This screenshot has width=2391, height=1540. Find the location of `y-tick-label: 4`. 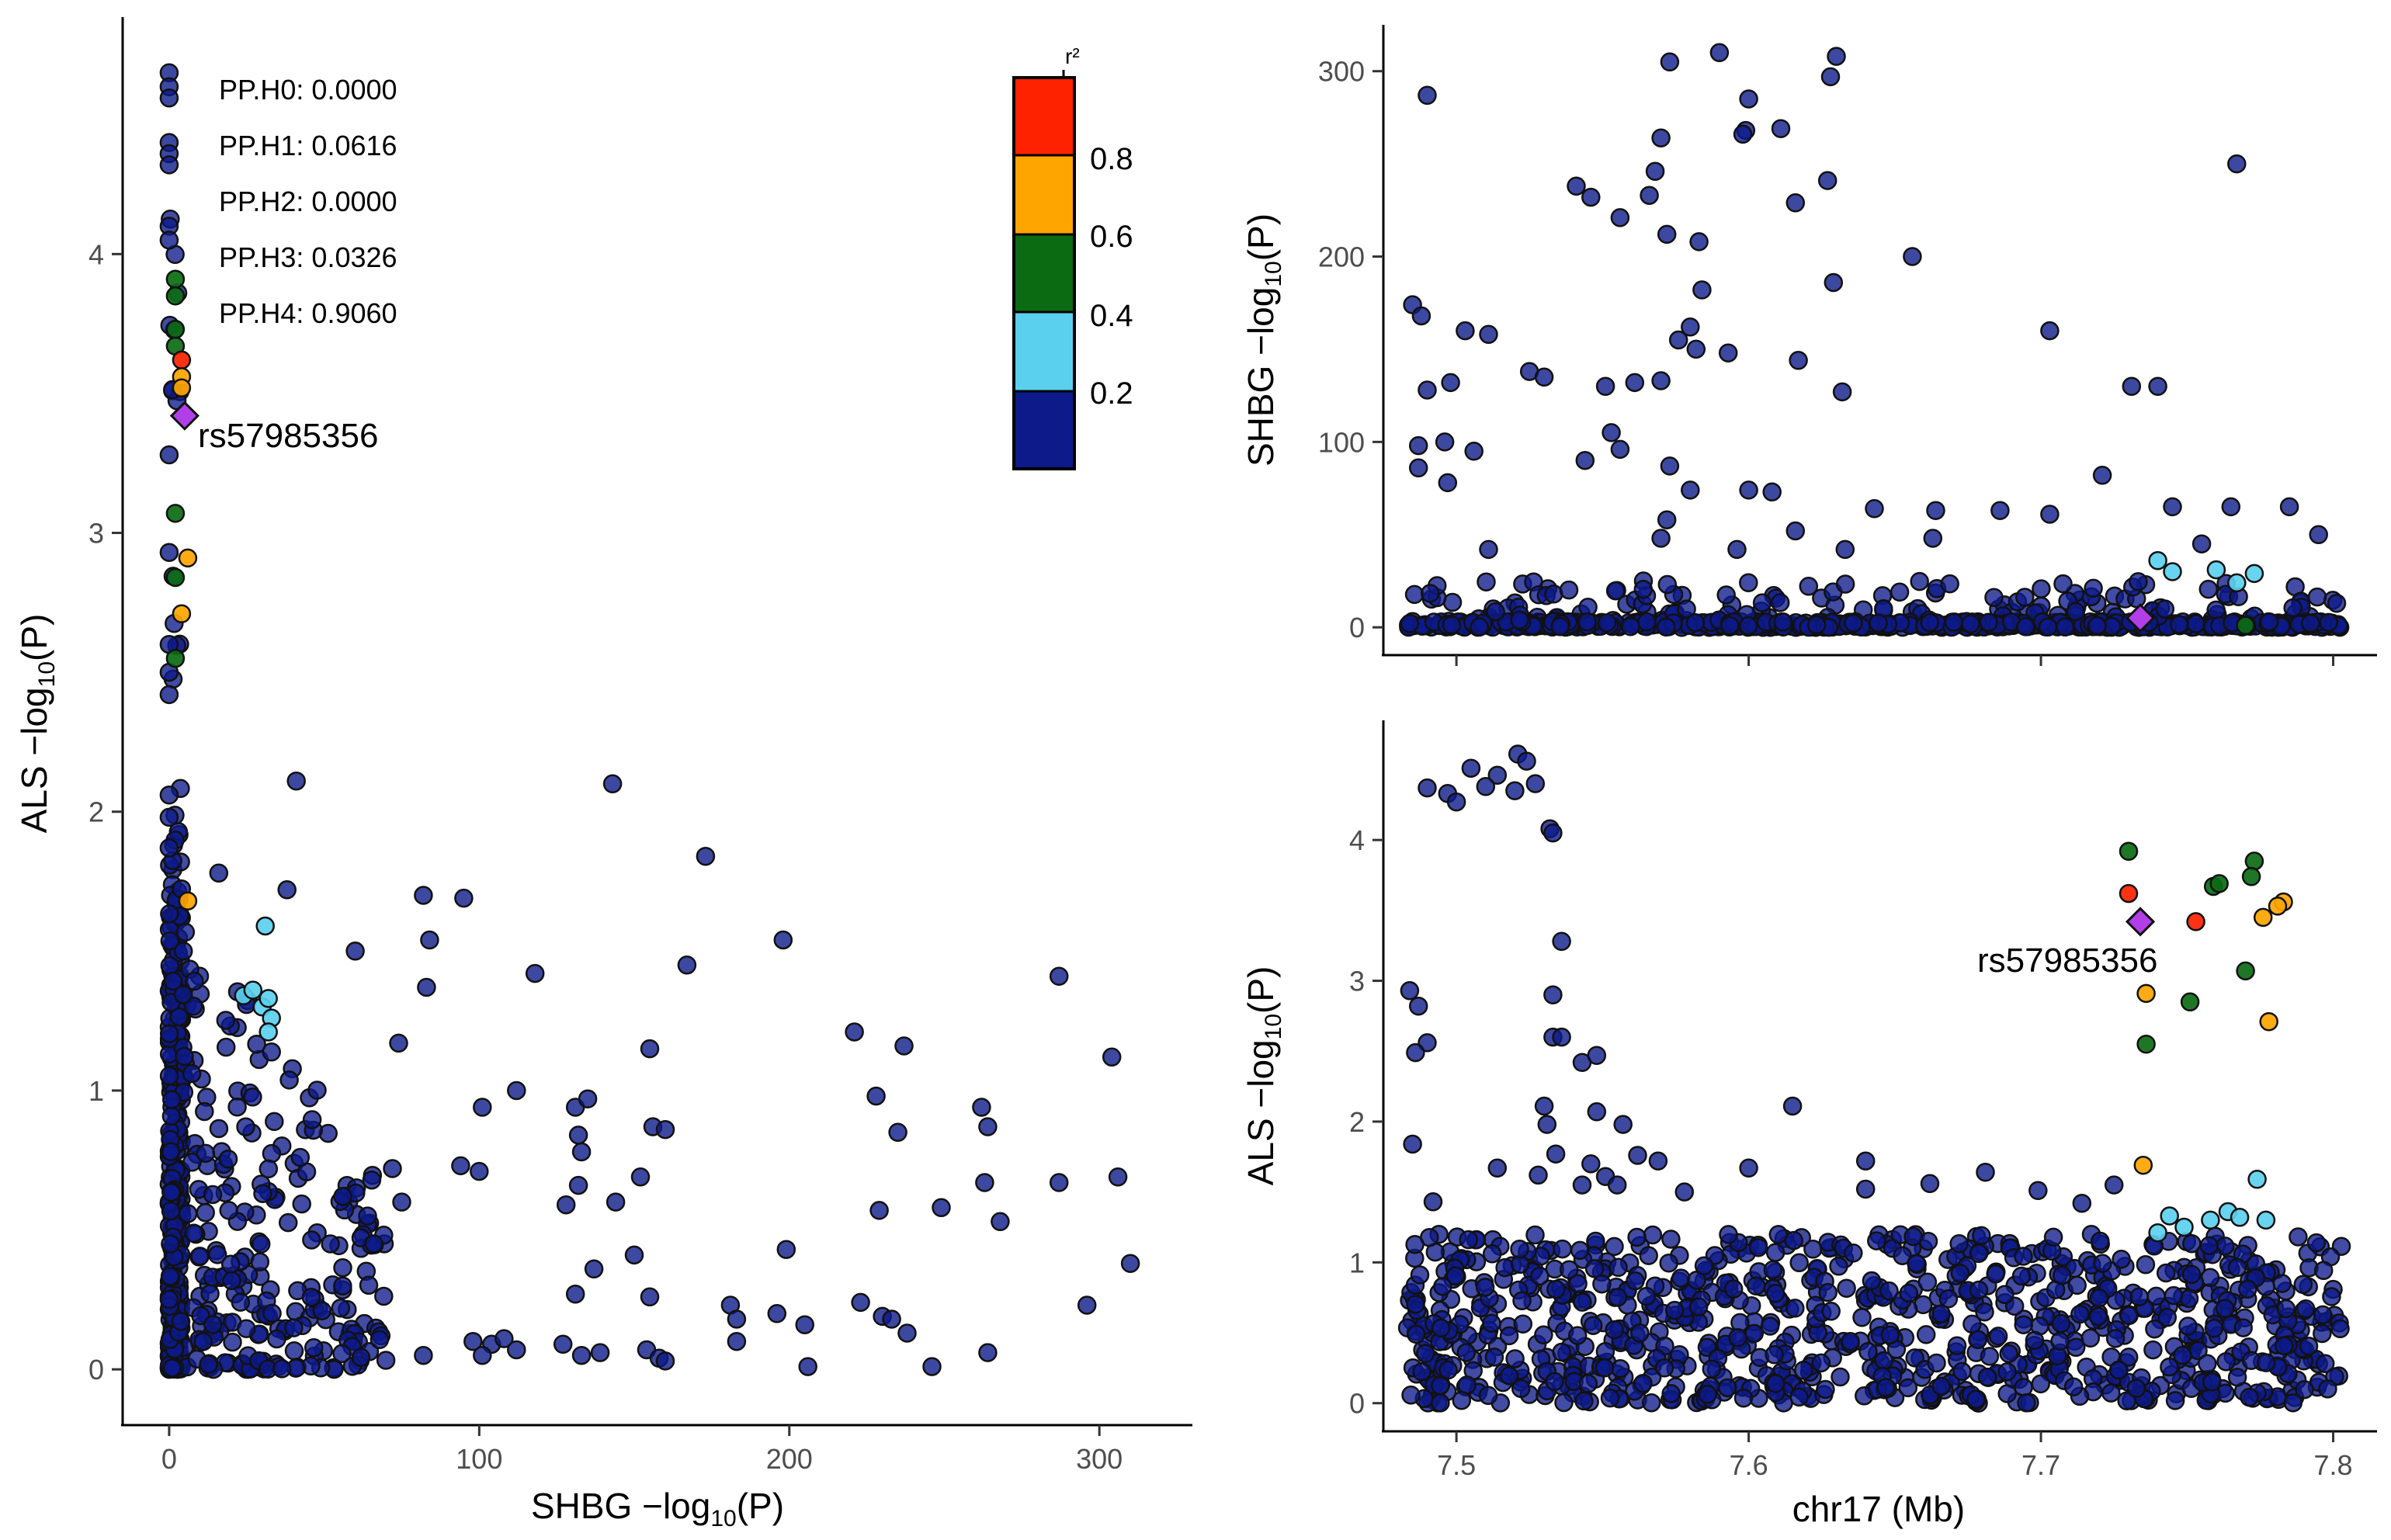

y-tick-label: 4 is located at coordinates (1357, 840).